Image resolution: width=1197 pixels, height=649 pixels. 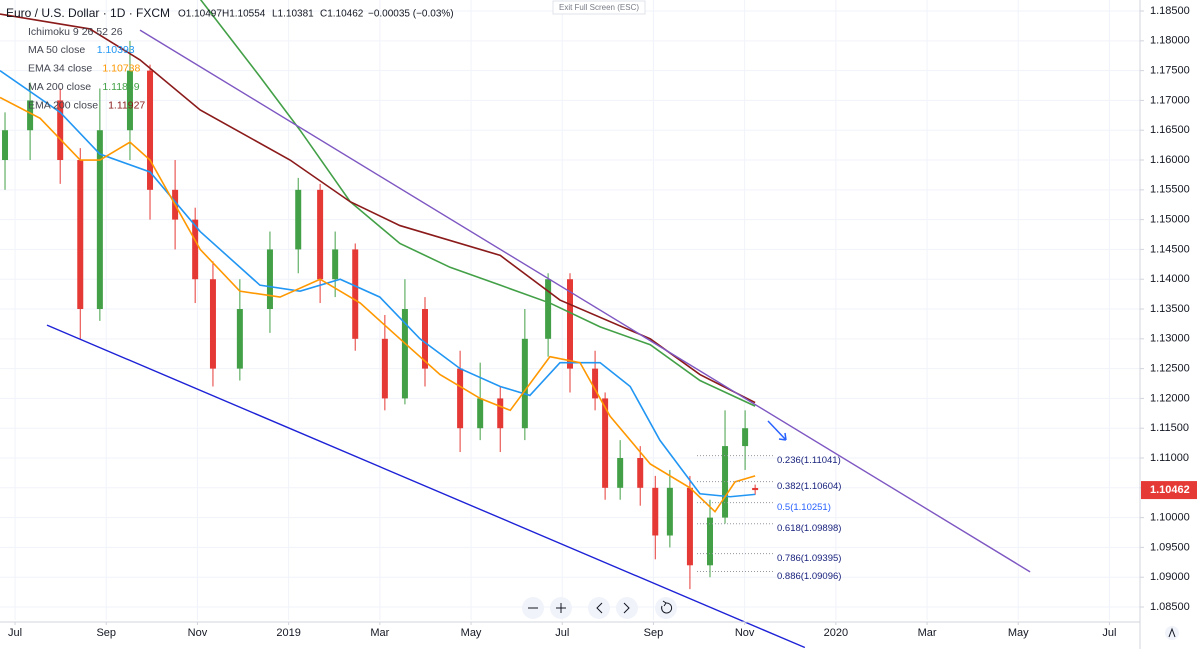 What do you see at coordinates (293, 14) in the screenshot?
I see `low: L1.10381` at bounding box center [293, 14].